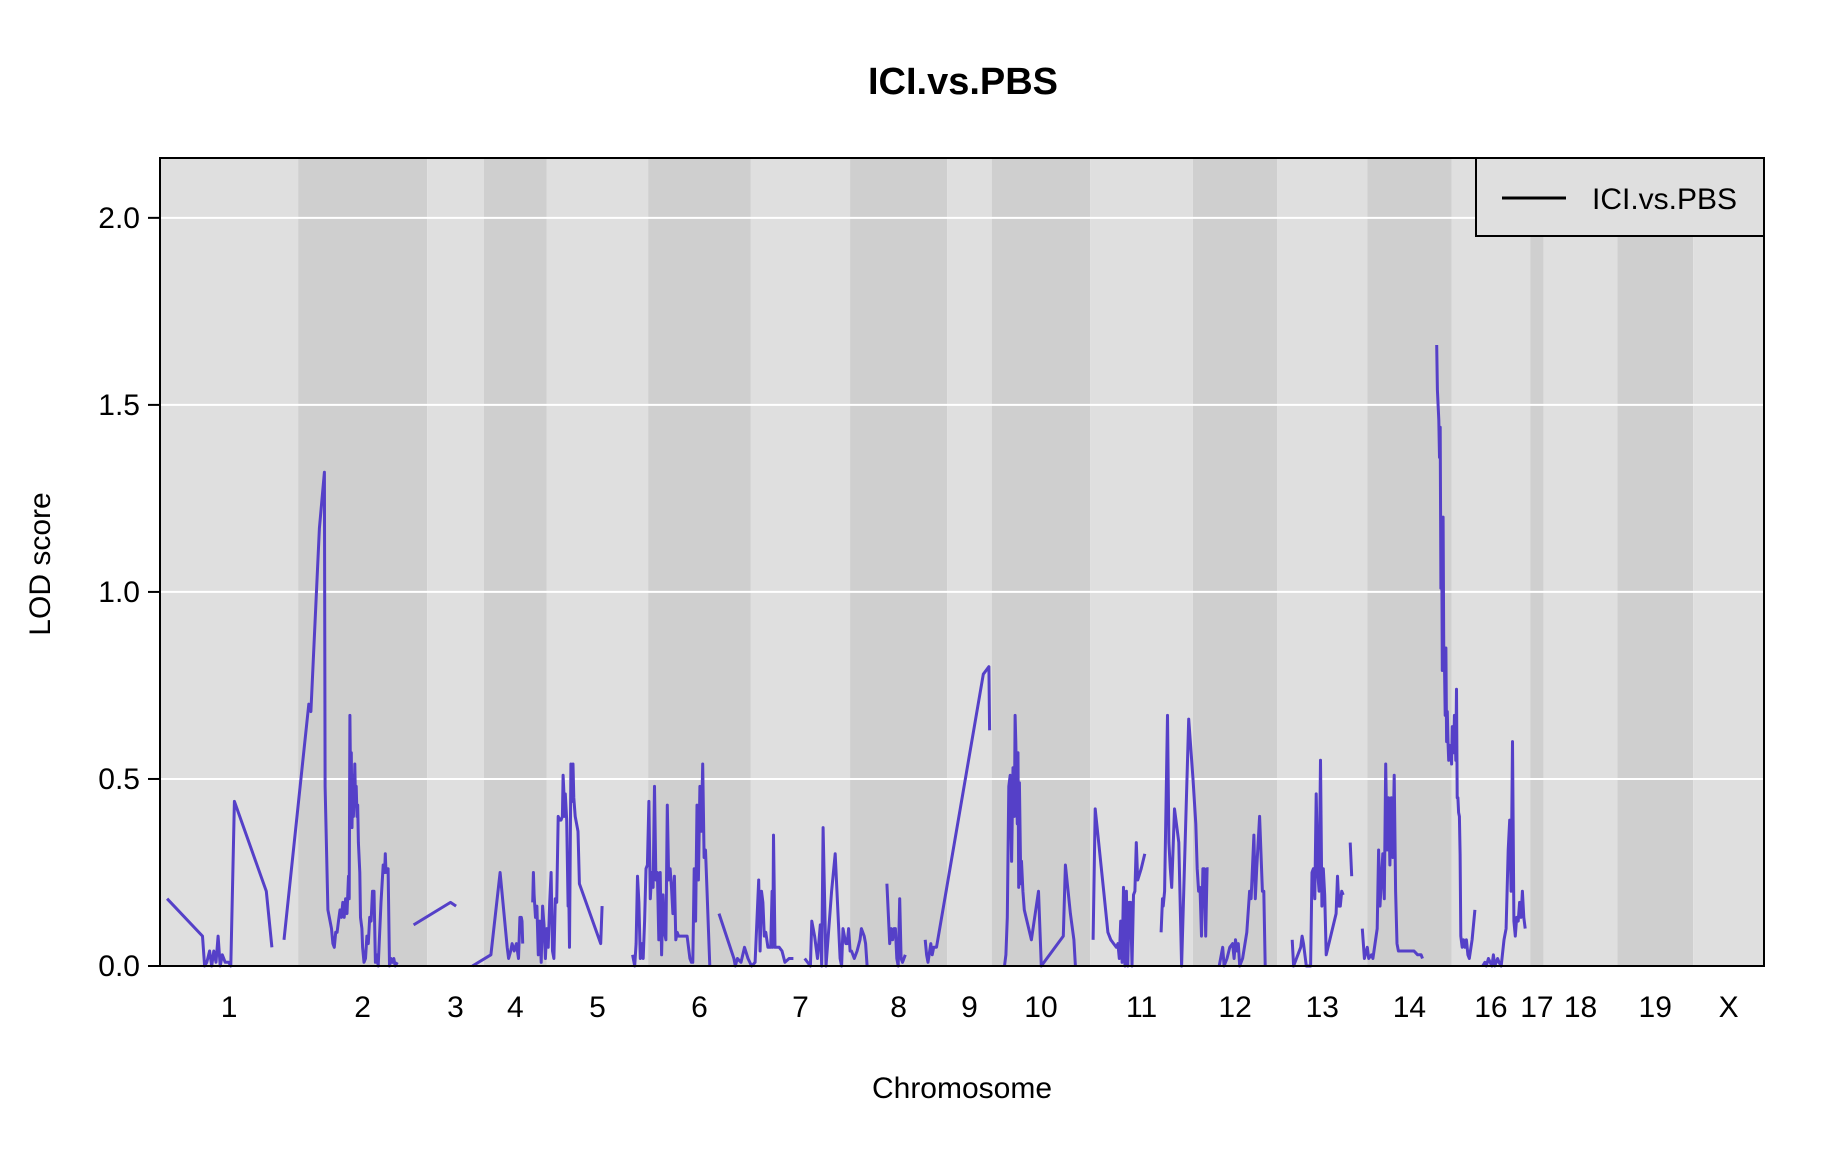  What do you see at coordinates (455, 1007) in the screenshot?
I see `x-tick-label-chr-3: 3` at bounding box center [455, 1007].